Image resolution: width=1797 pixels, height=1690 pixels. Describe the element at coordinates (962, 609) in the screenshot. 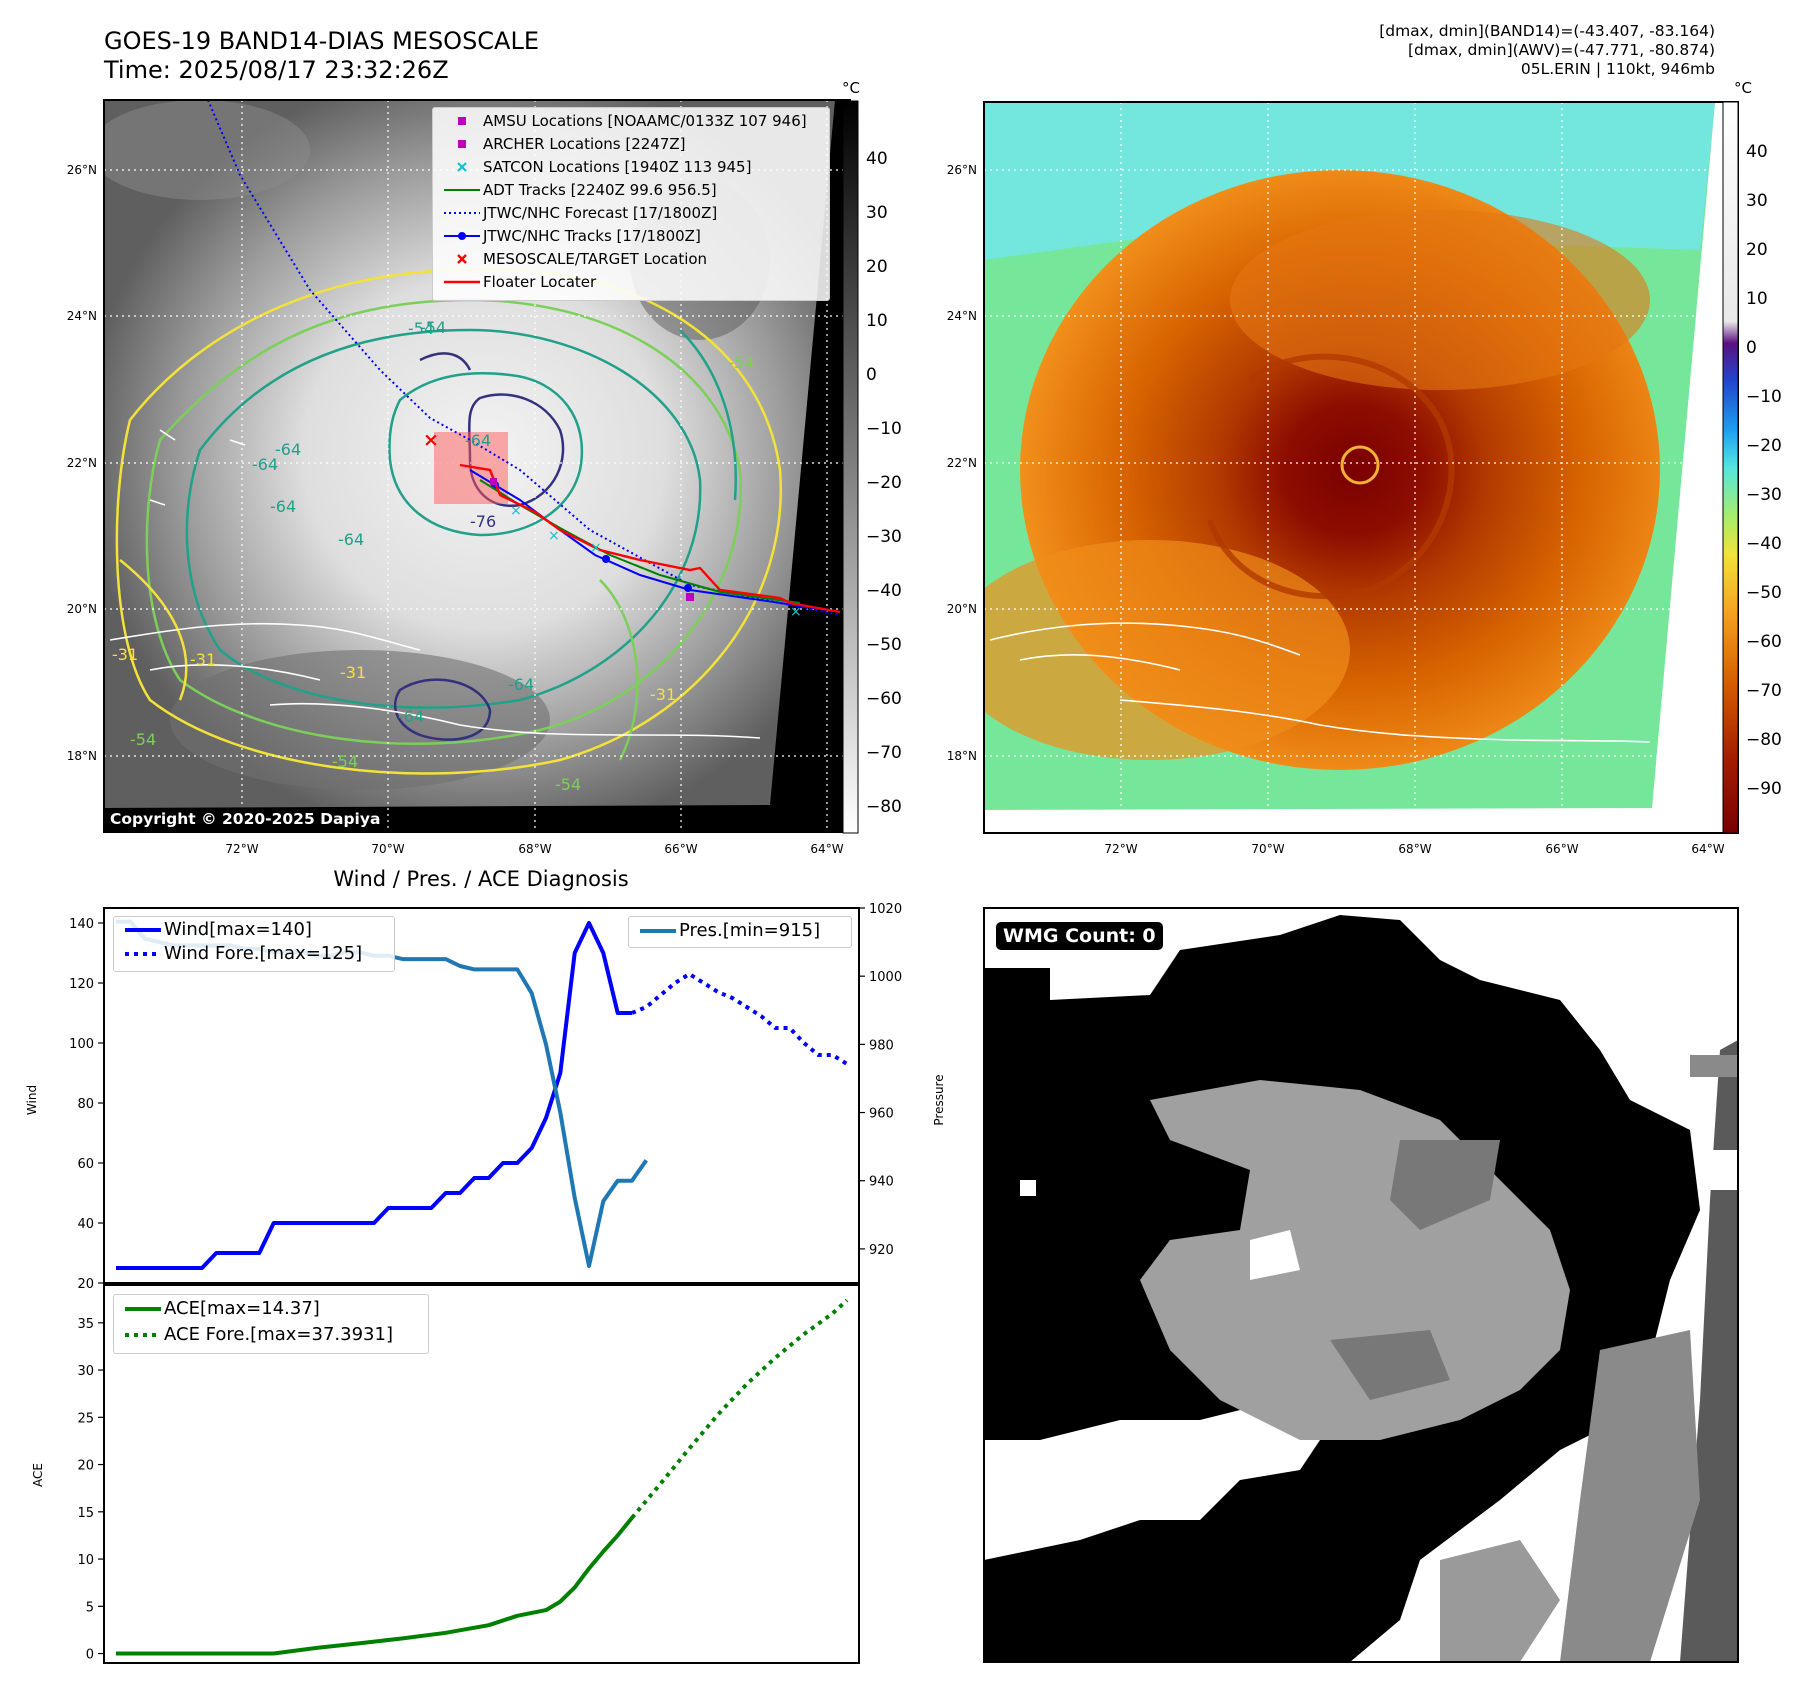

I see `lat-tick: 20°N` at that location.